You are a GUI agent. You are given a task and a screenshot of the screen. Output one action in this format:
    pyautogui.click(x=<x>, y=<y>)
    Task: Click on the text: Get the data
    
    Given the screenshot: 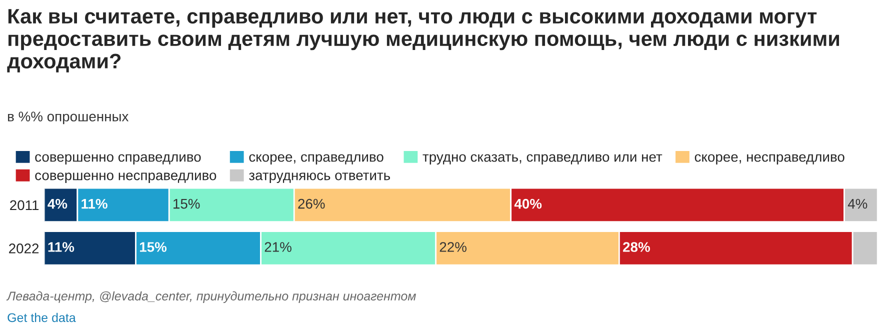 What is the action you would take?
    pyautogui.click(x=42, y=317)
    